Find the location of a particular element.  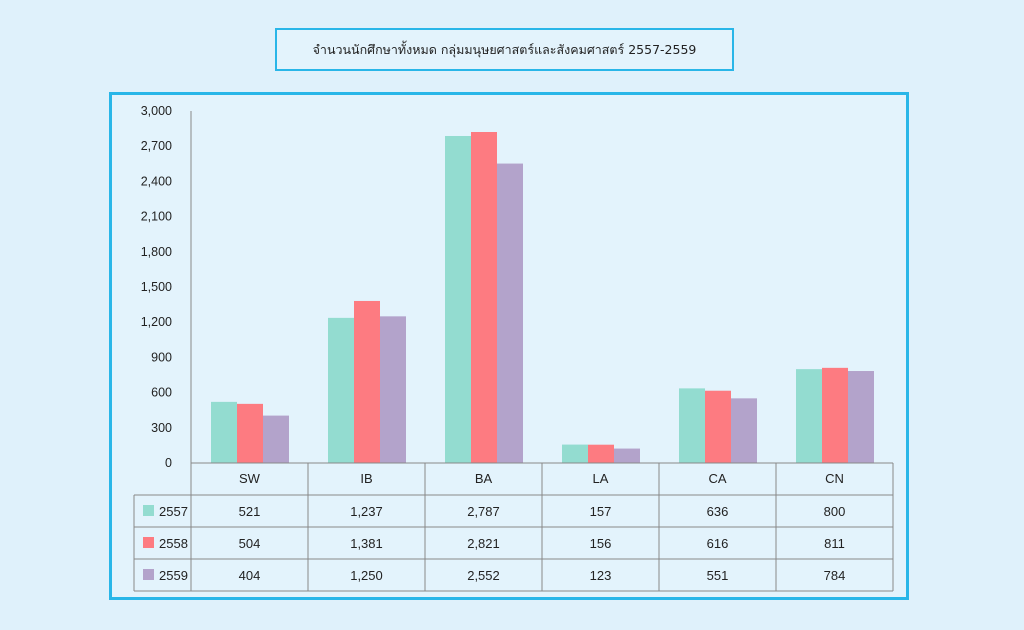

y-tick-label: 900 is located at coordinates (161, 357).